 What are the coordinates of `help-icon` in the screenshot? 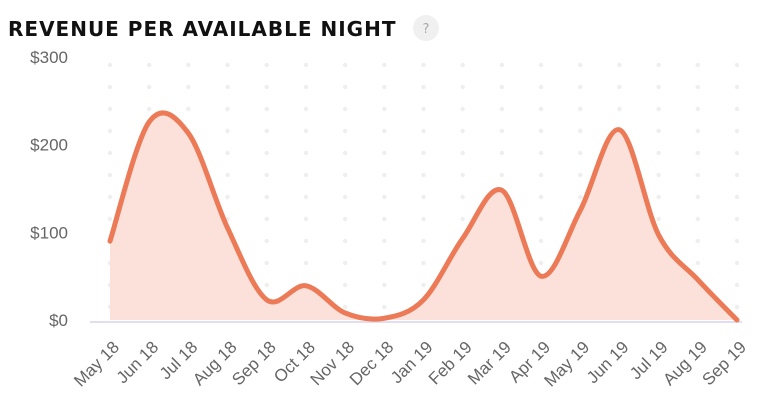 It's located at (426, 28).